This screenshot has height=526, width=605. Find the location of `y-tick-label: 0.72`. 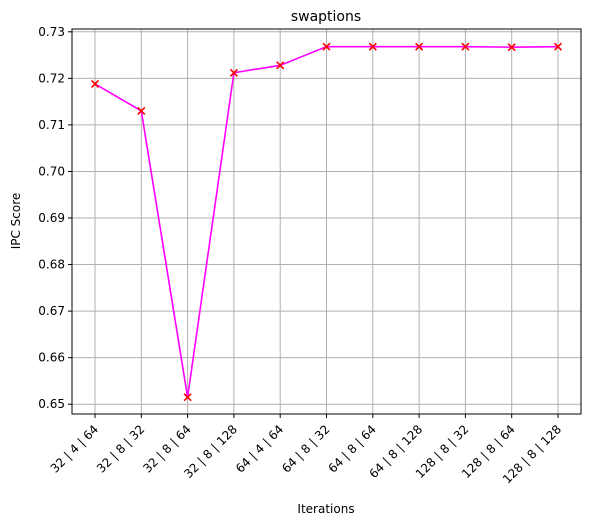

y-tick-label: 0.72 is located at coordinates (51, 78).